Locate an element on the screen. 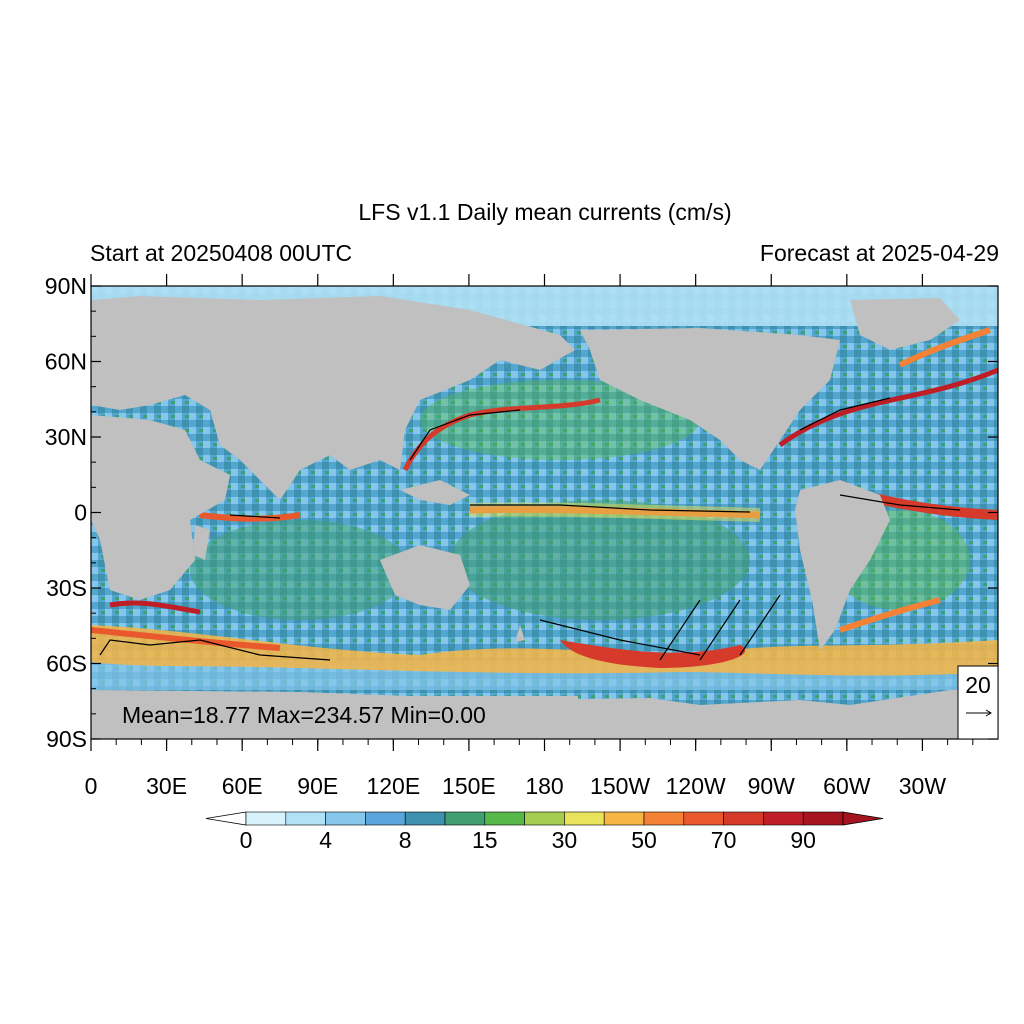  lat-label: 60N is located at coordinates (66, 362).